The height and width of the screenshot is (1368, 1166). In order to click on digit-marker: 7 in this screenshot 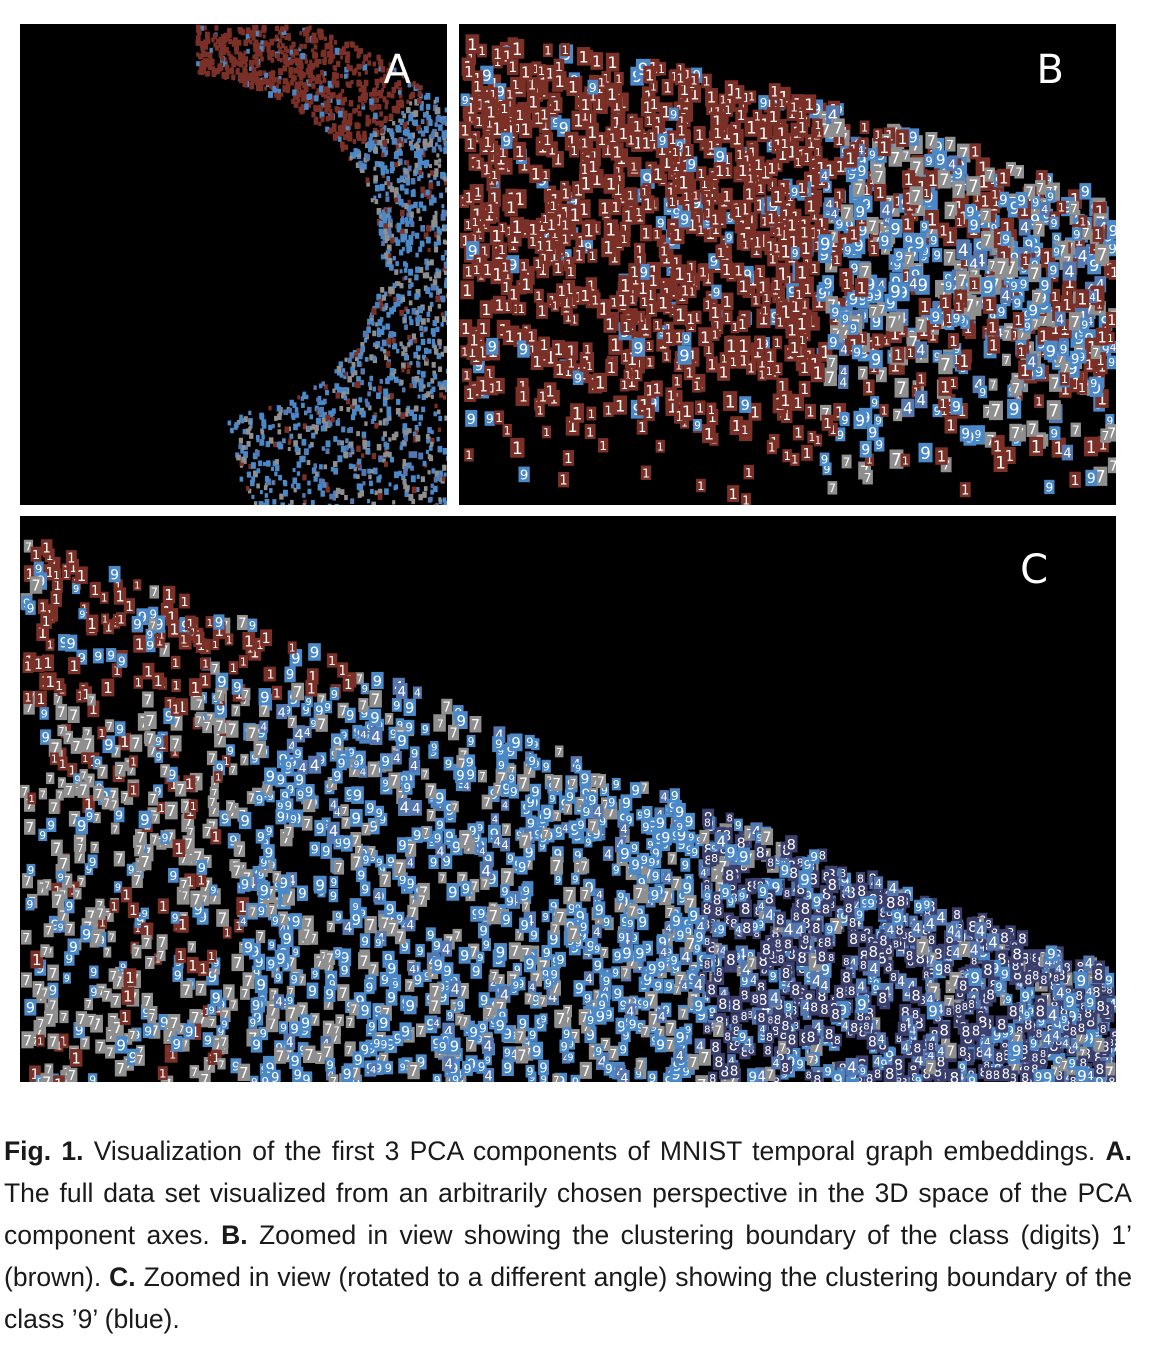, I will do `click(482, 776)`.